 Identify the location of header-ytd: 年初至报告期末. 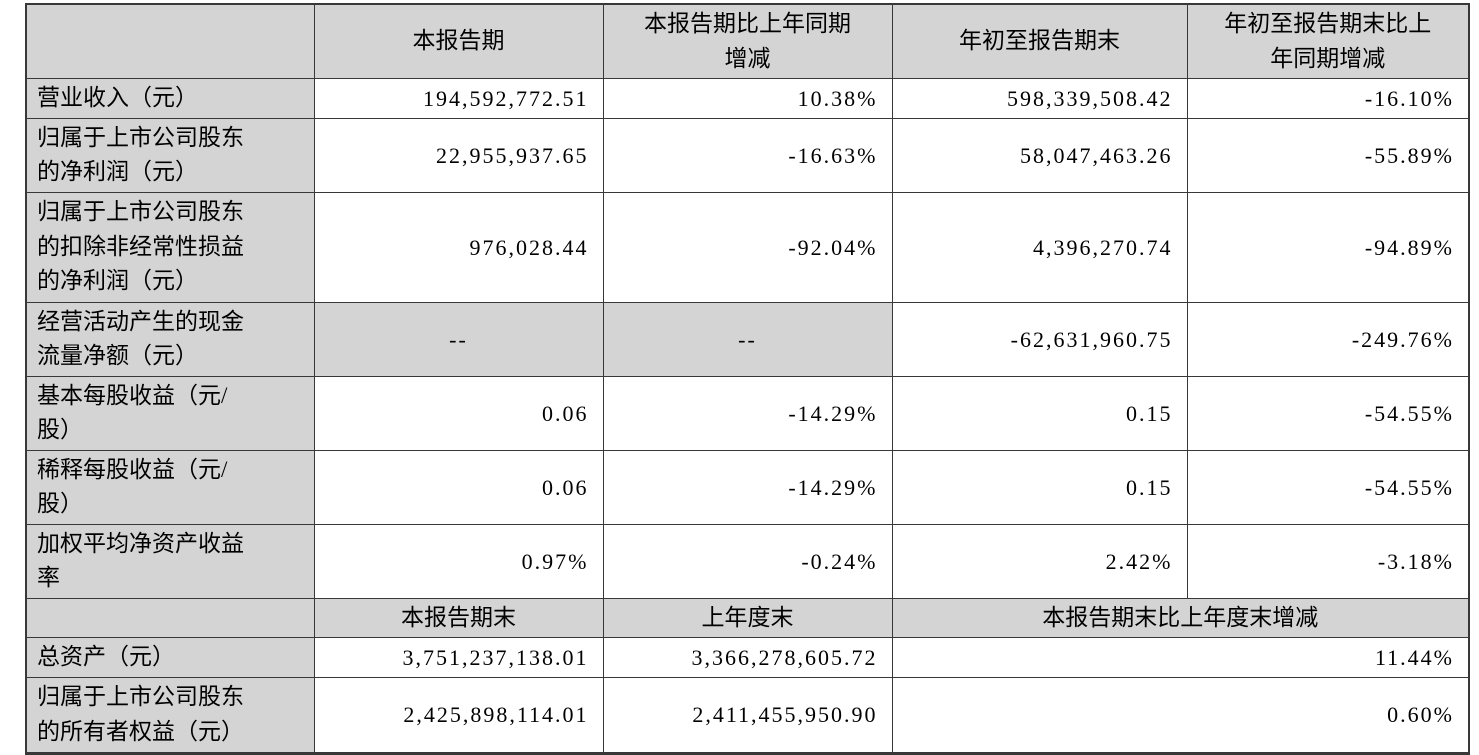
(1039, 41).